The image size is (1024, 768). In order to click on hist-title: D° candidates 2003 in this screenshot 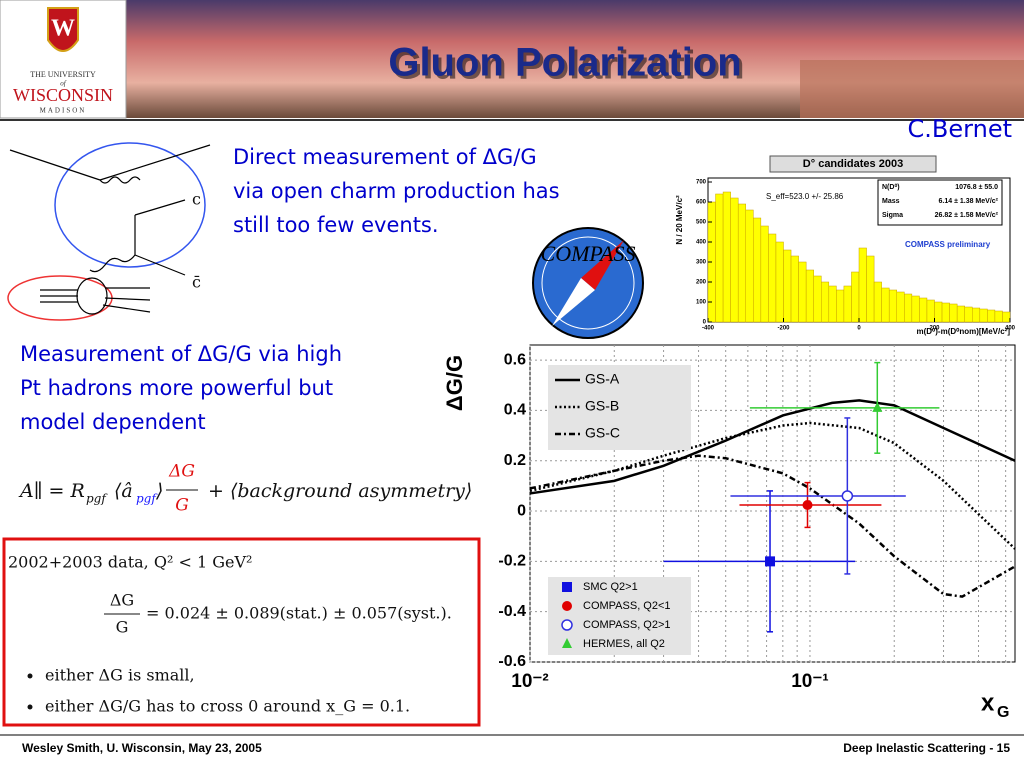, I will do `click(853, 164)`.